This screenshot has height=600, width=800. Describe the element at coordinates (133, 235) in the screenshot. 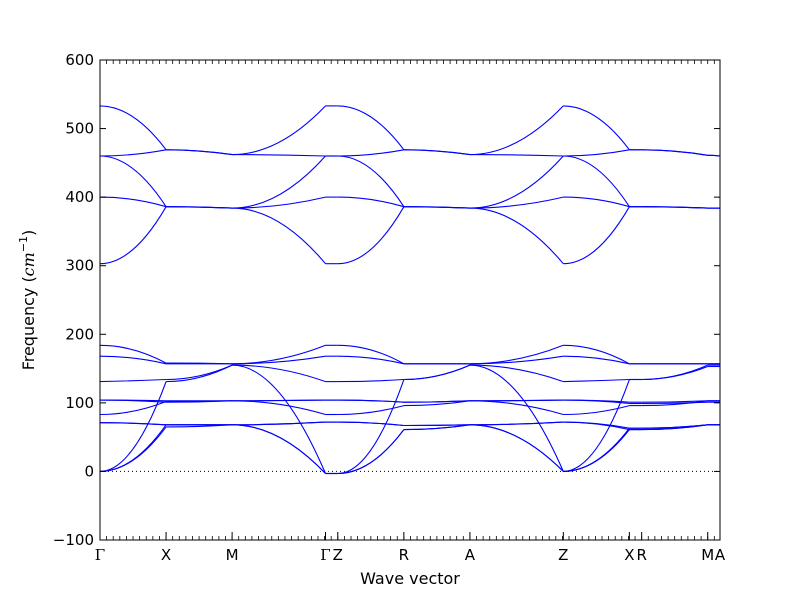

I see `band-line-seg0-b11` at that location.